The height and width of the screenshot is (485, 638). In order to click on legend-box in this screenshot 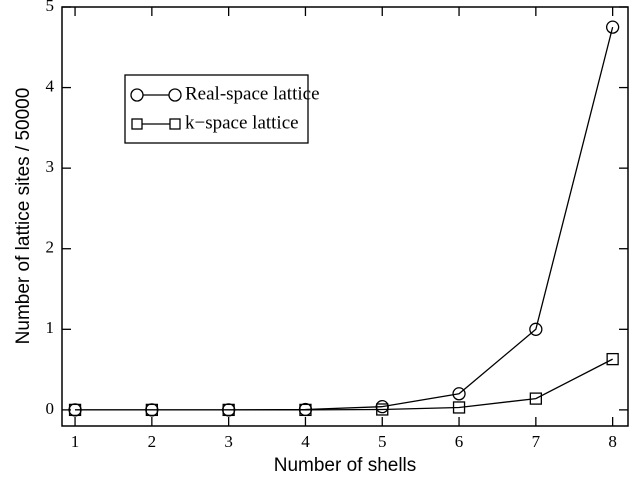, I will do `click(216, 109)`.